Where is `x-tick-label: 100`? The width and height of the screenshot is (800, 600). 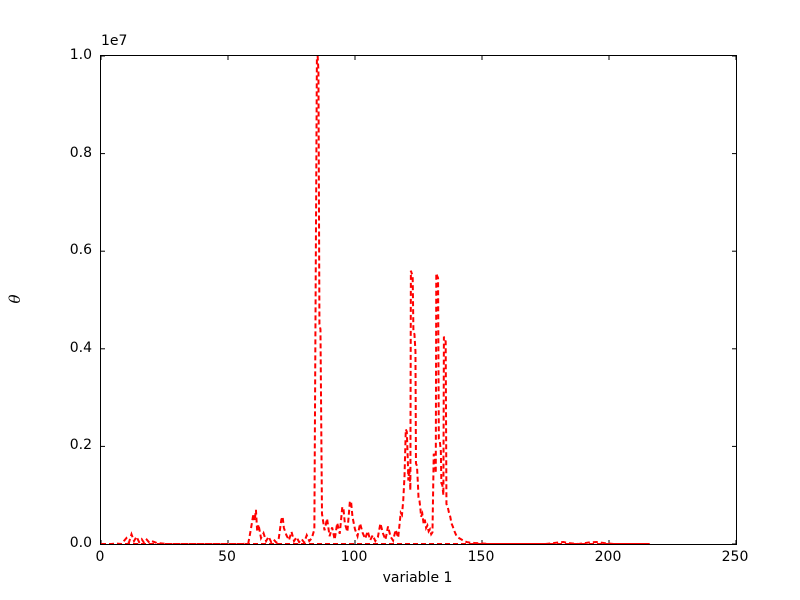 x-tick-label: 100 is located at coordinates (354, 557).